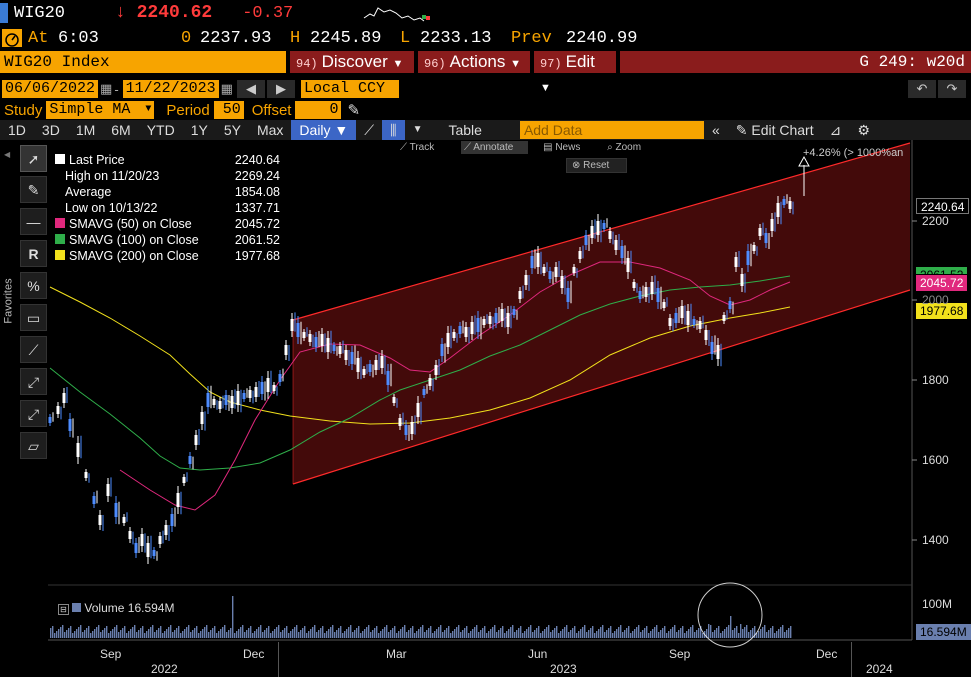 Image resolution: width=971 pixels, height=677 pixels. I want to click on trendline-icon: ⟋, so click(33, 349).